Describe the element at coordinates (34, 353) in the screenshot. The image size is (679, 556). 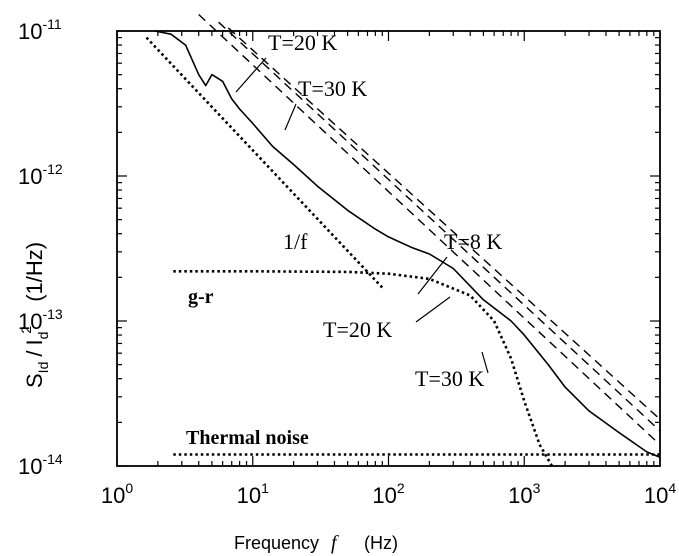
I see `y-label-slash: /` at that location.